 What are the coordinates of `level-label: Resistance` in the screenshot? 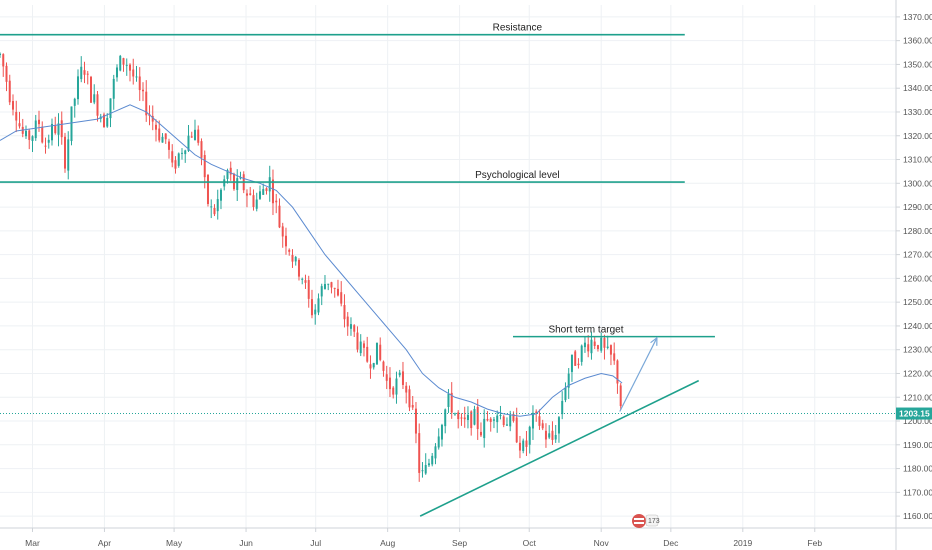 It's located at (518, 28).